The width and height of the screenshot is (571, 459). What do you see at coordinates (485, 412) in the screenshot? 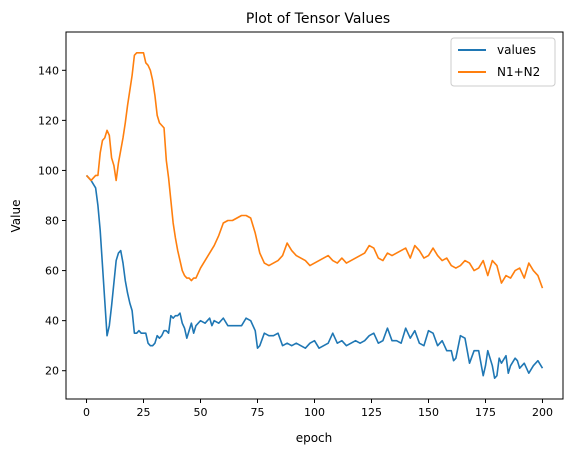
I see `x-tick-label-7: 175` at bounding box center [485, 412].